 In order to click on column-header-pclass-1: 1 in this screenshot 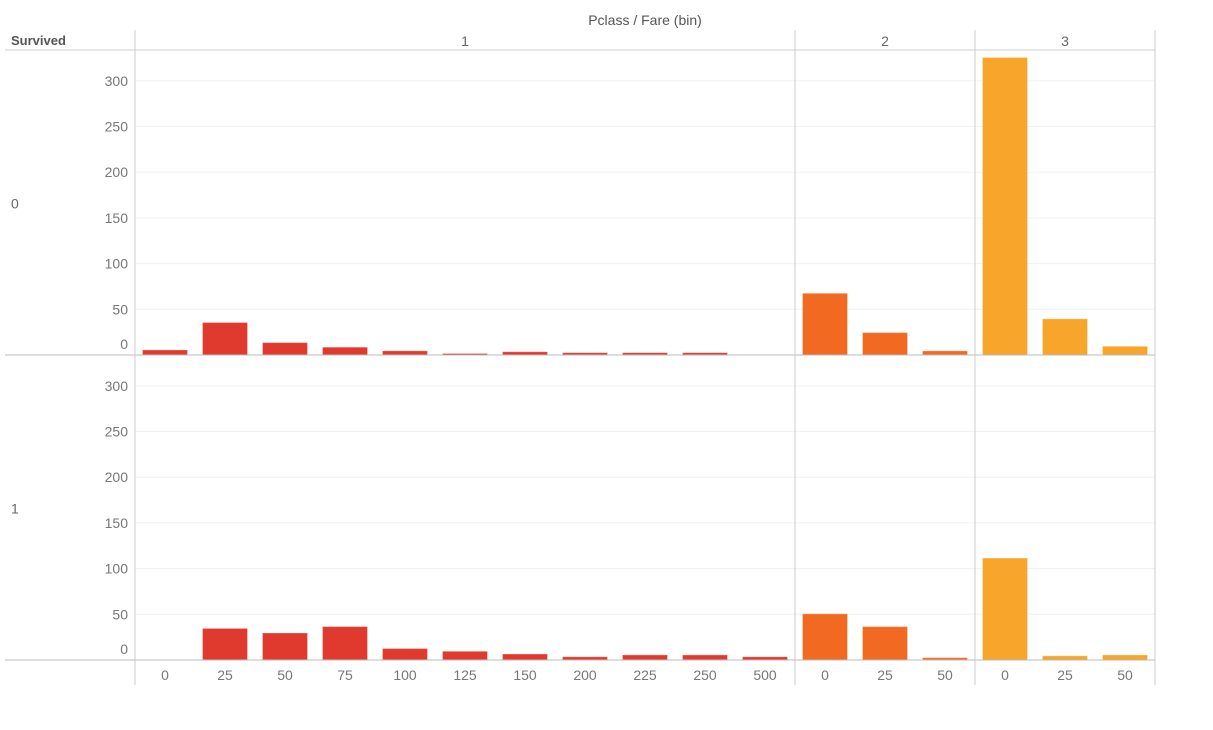, I will do `click(465, 41)`.